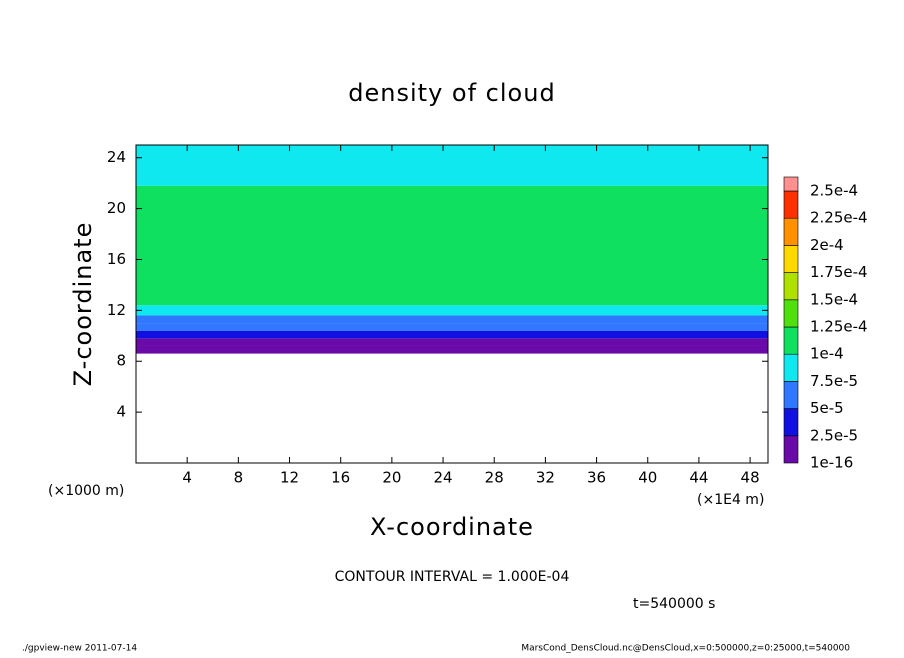 The height and width of the screenshot is (658, 904). Describe the element at coordinates (452, 527) in the screenshot. I see `x-axis-label: X-coordinate` at that location.